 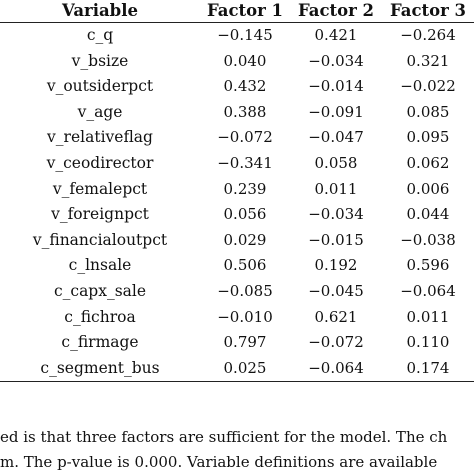 I want to click on factor-1-cell: −0.341, so click(x=245, y=162).